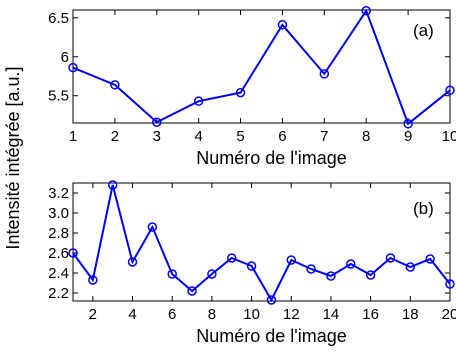  What do you see at coordinates (58, 273) in the screenshot?
I see `y-tick-label: 2.4` at bounding box center [58, 273].